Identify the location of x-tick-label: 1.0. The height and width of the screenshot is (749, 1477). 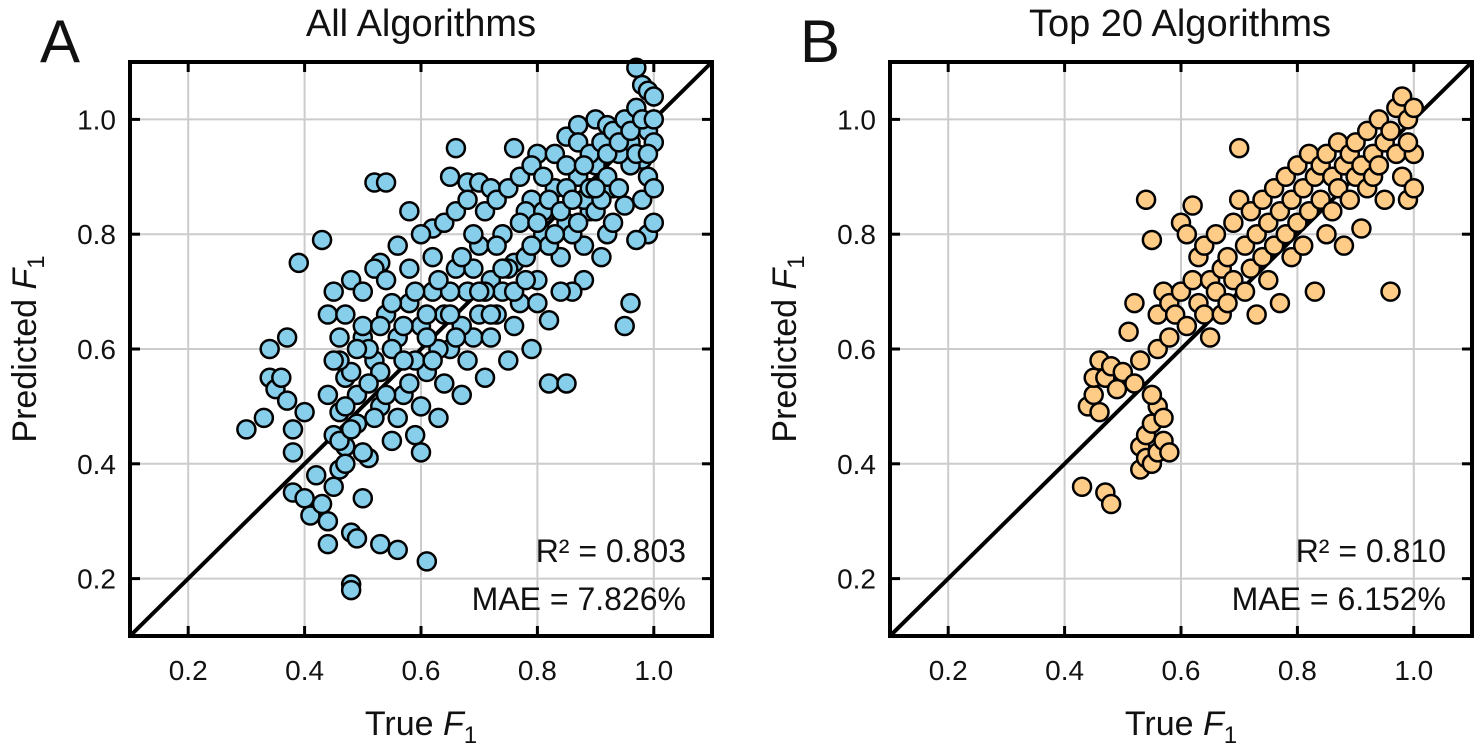
(653, 670).